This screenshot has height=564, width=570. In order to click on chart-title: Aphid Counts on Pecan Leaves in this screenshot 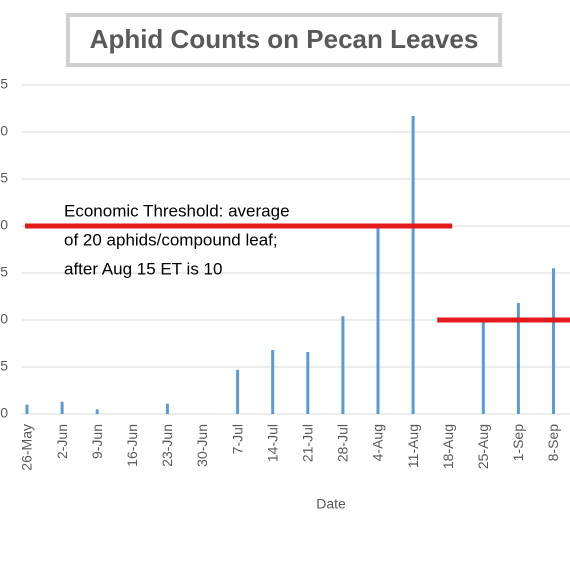, I will do `click(284, 39)`.